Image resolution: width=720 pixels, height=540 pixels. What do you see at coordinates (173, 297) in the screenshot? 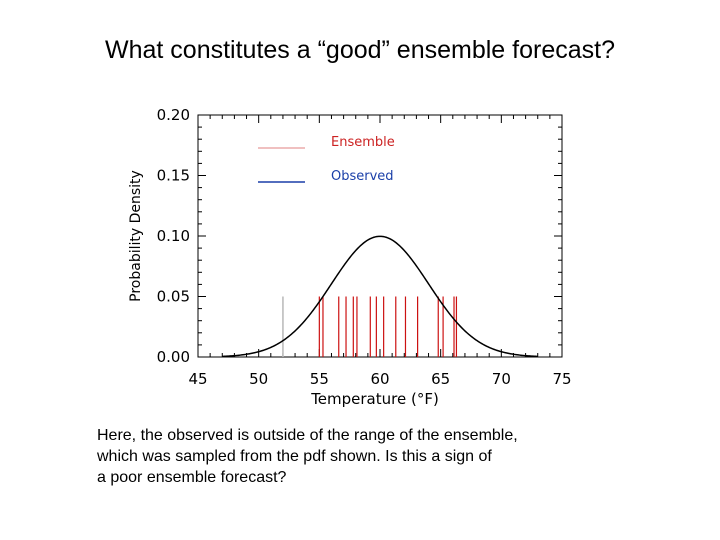
I see `y-tick-label: 0.05` at bounding box center [173, 297].